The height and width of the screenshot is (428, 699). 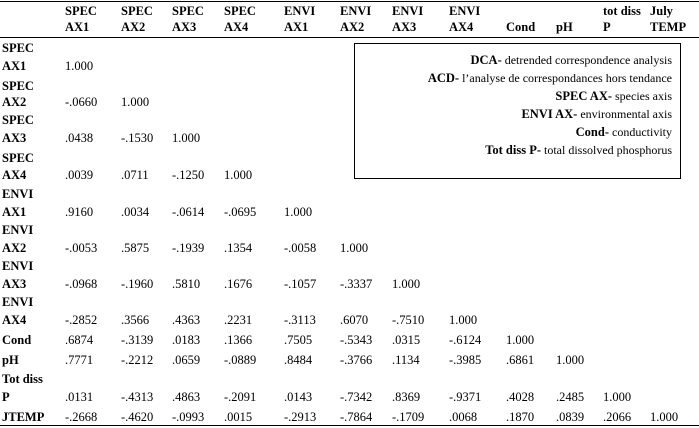 I want to click on table-cell-value: -.3139, so click(x=137, y=340).